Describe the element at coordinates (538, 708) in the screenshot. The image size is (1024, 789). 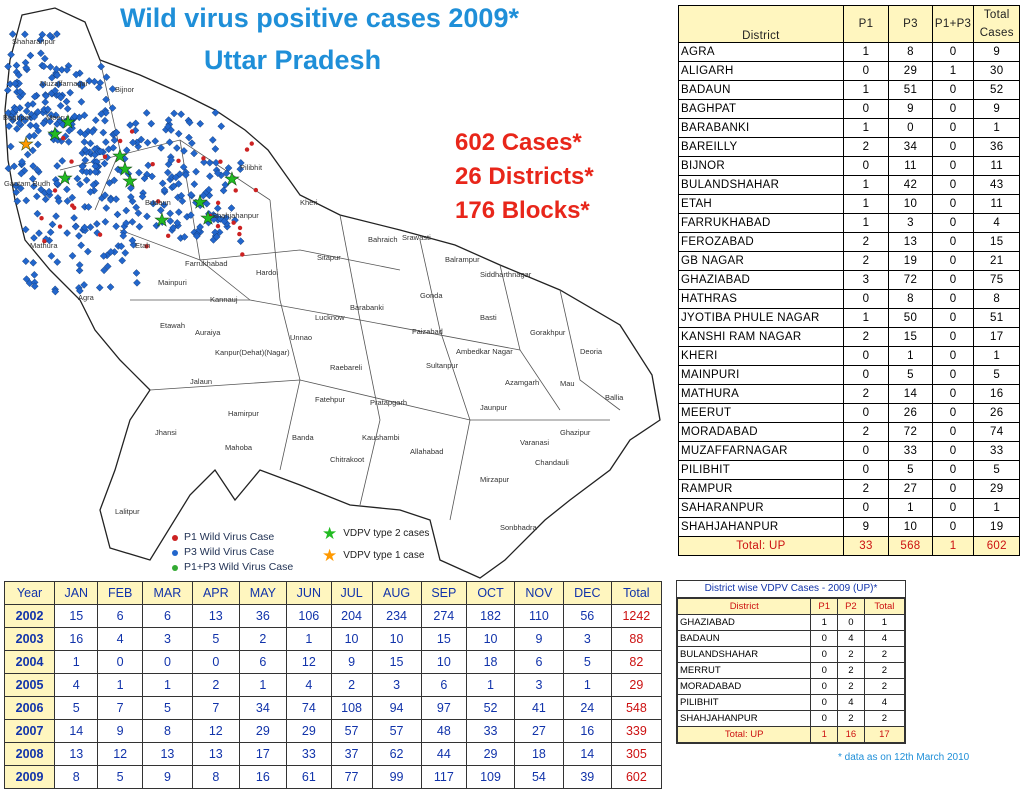
I see `value-cell: 41` at that location.